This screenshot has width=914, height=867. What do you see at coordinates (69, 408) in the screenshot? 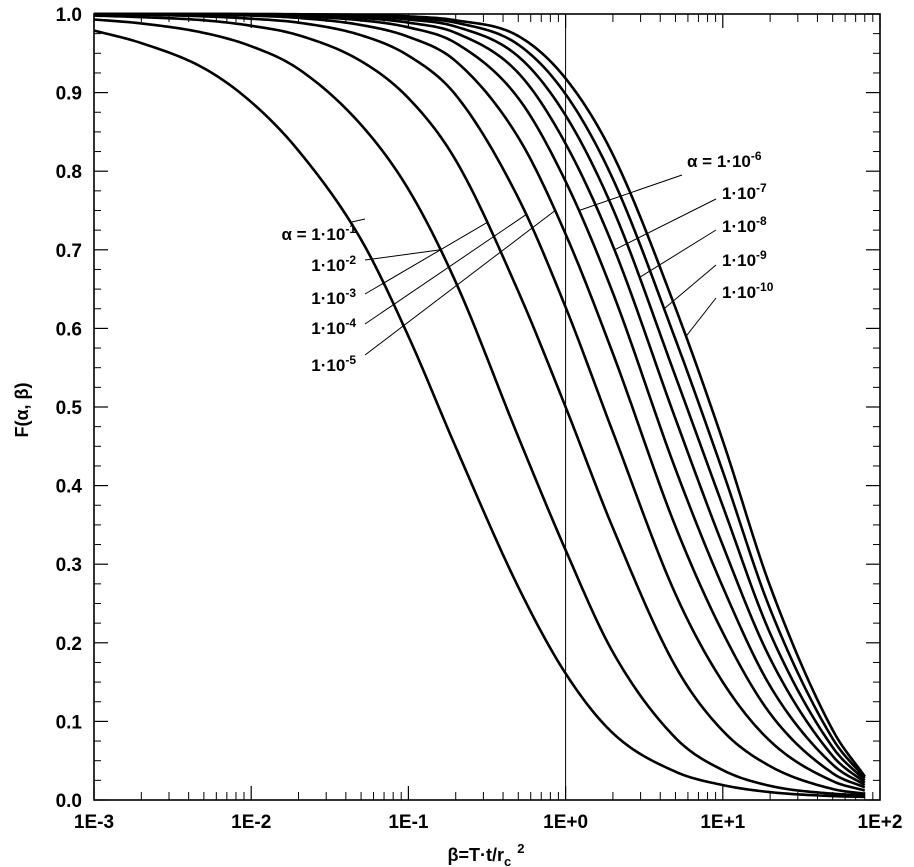
I see `y-tick-label: 0.5` at bounding box center [69, 408].